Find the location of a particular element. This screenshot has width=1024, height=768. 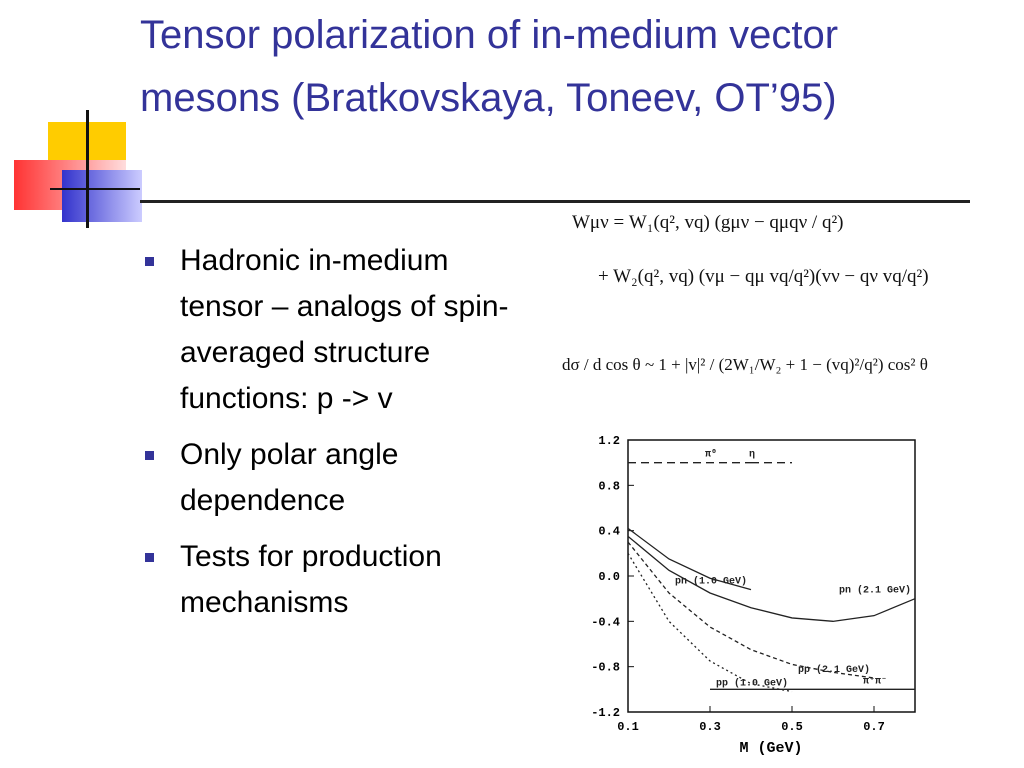

y-tick-label: 0.4 is located at coordinates (609, 532).